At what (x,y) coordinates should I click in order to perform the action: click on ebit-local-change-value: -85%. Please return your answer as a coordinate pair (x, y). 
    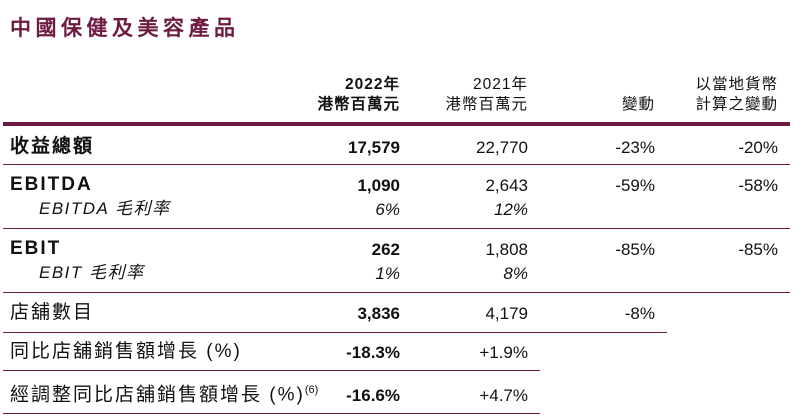
    Looking at the image, I should click on (758, 249).